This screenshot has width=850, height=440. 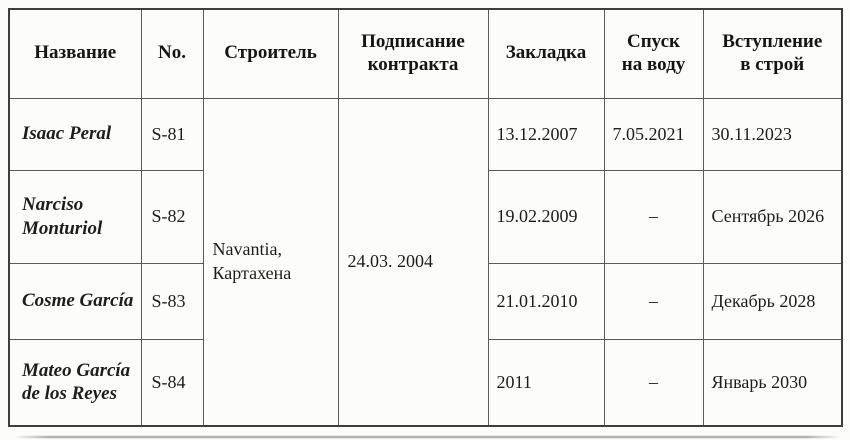 What do you see at coordinates (427, 437) in the screenshot?
I see `scan-artifact-line` at bounding box center [427, 437].